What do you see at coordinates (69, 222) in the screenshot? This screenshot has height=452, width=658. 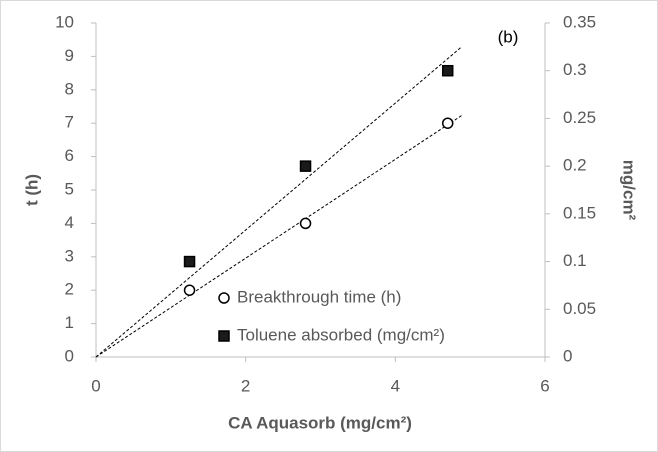 I see `y-tick-label: 4` at bounding box center [69, 222].